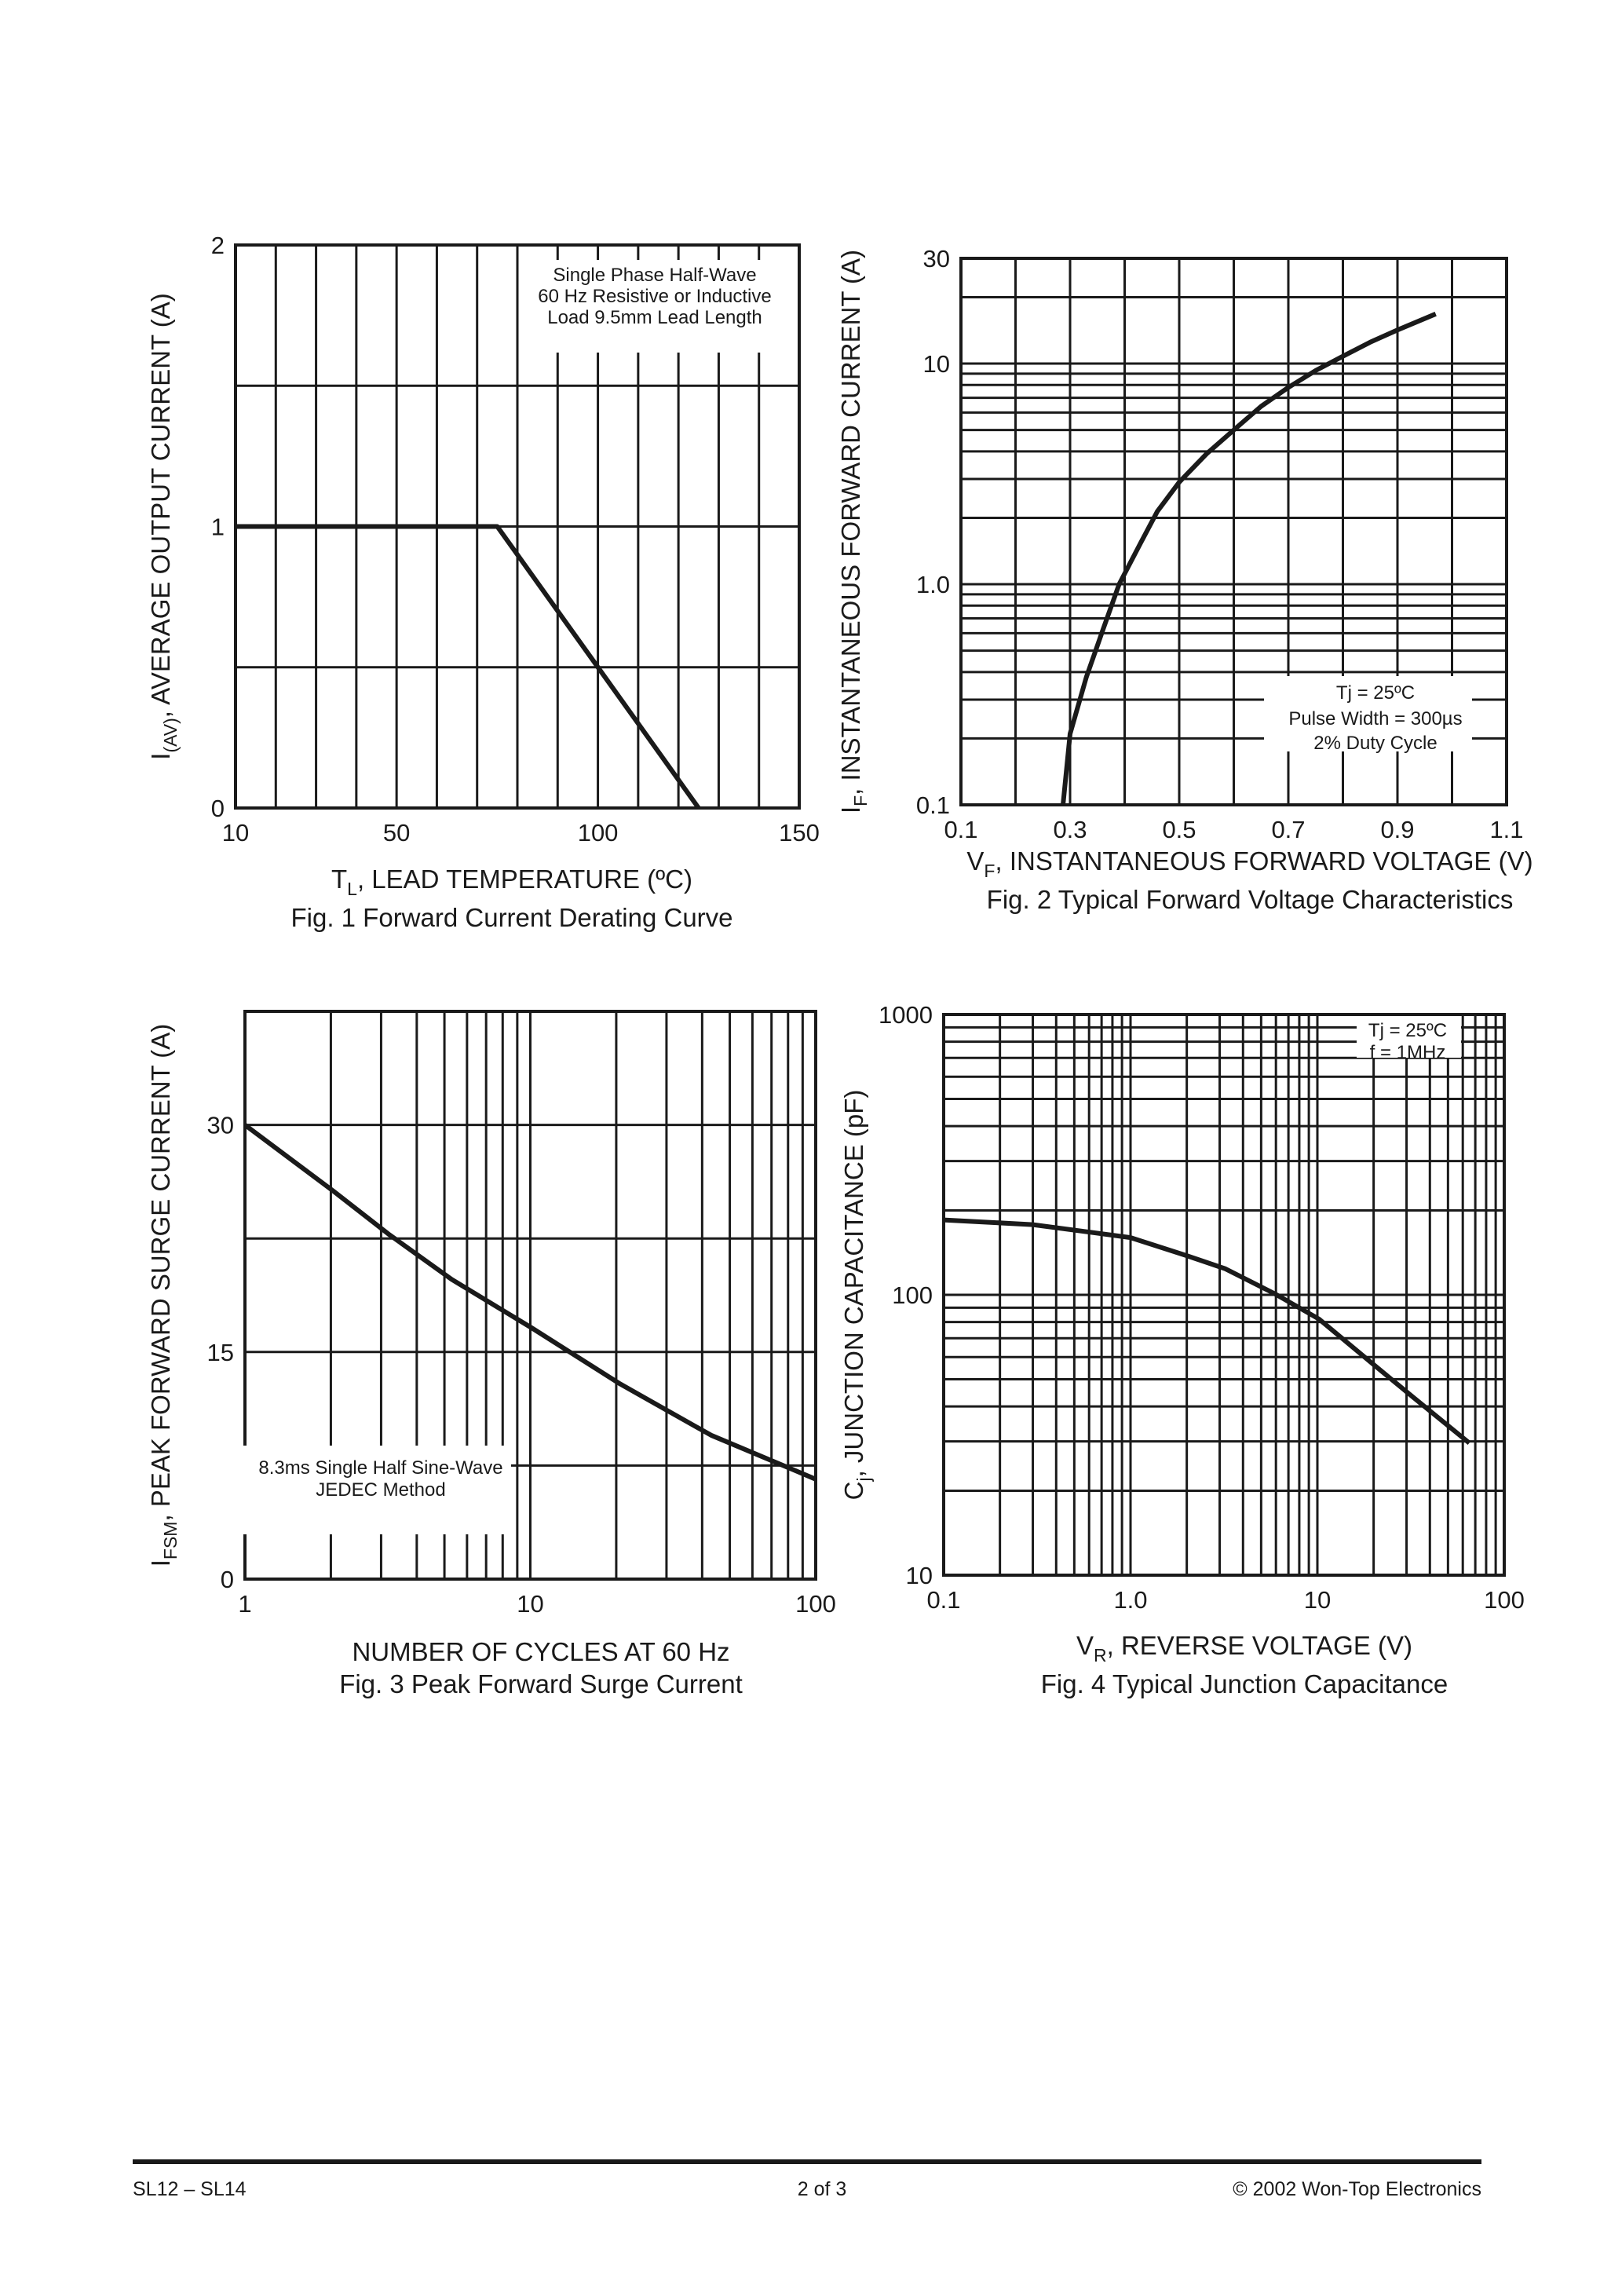 The height and width of the screenshot is (2296, 1622). Describe the element at coordinates (1375, 744) in the screenshot. I see `annotation-line: 2% Duty Cycle` at that location.